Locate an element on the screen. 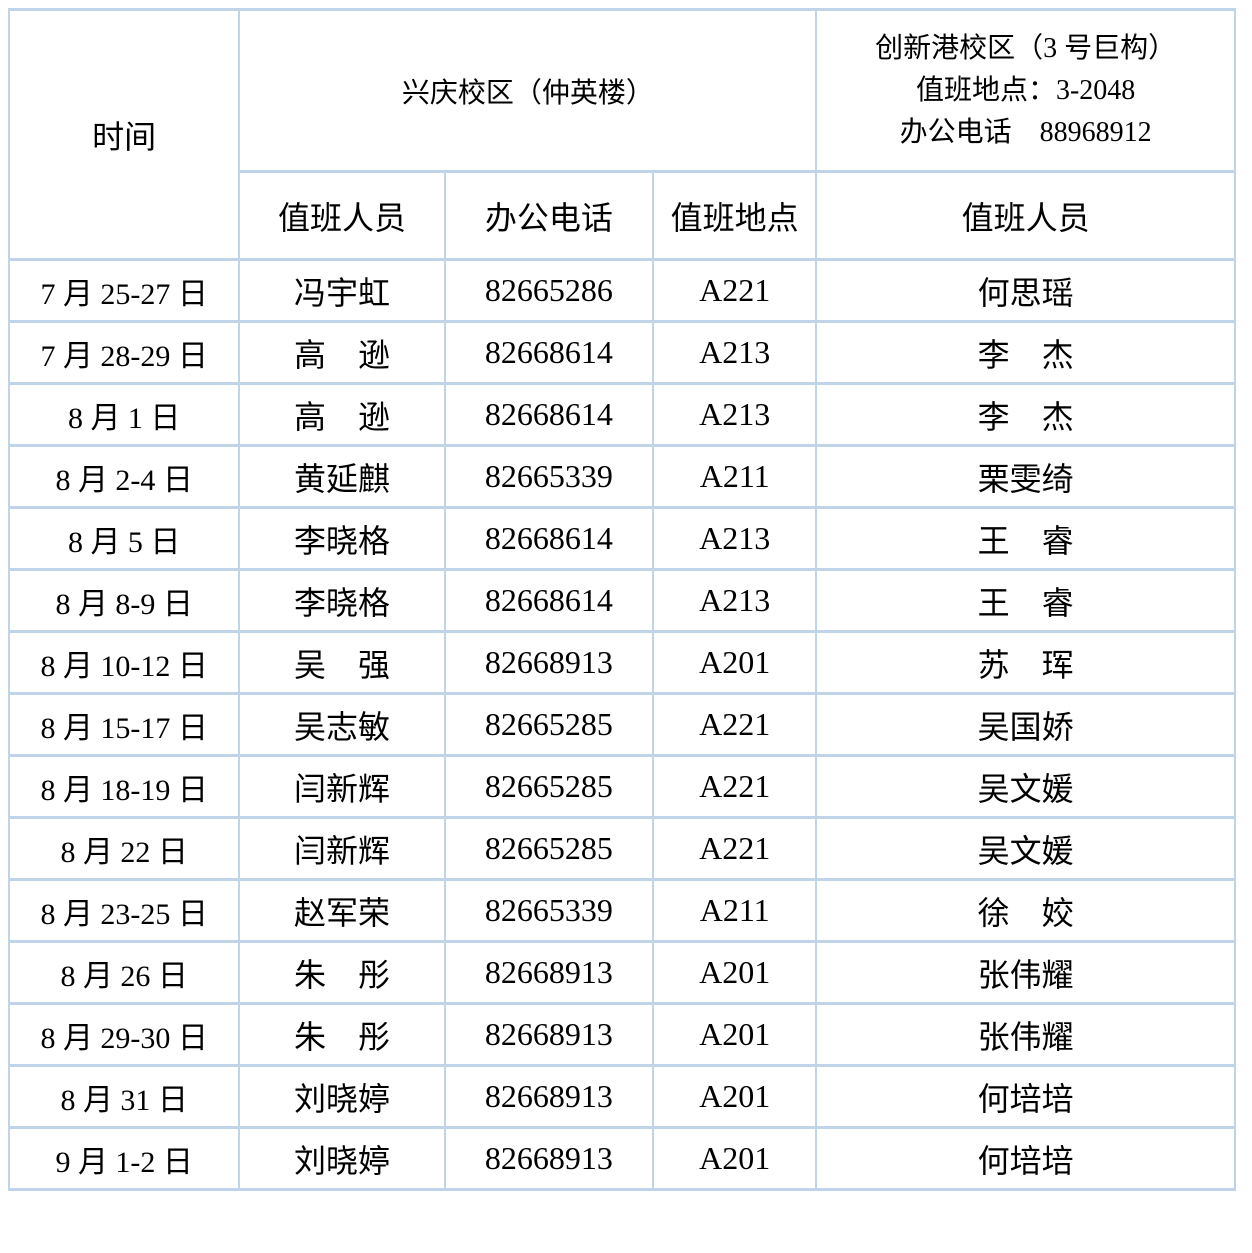  staff2-cell: 栗雯绮 is located at coordinates (1025, 476).